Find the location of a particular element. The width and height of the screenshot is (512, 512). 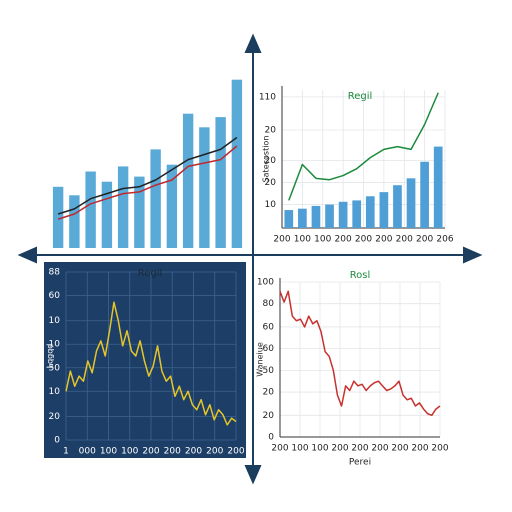

y-tick-label: 110 is located at coordinates (267, 97).